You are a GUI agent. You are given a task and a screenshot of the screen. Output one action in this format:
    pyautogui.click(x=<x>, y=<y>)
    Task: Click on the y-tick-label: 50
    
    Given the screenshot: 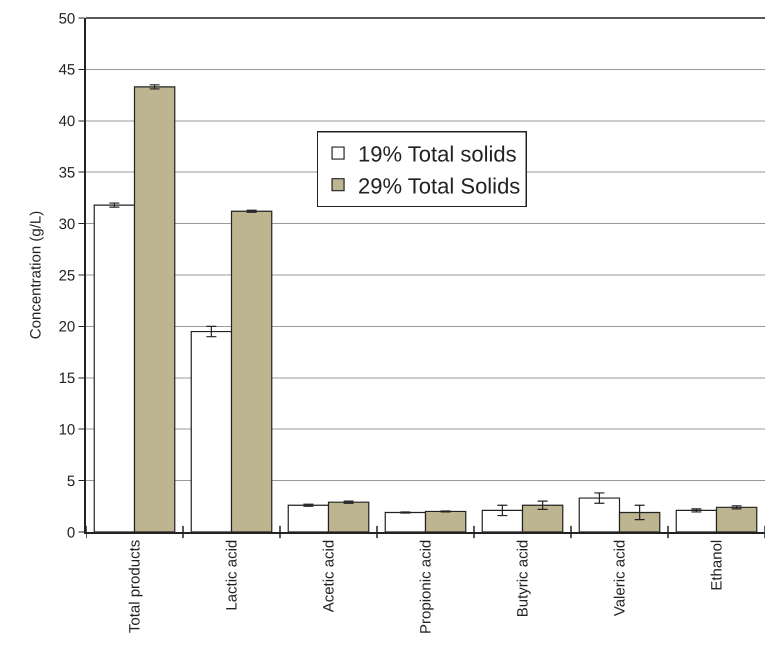 What is the action you would take?
    pyautogui.click(x=67, y=19)
    